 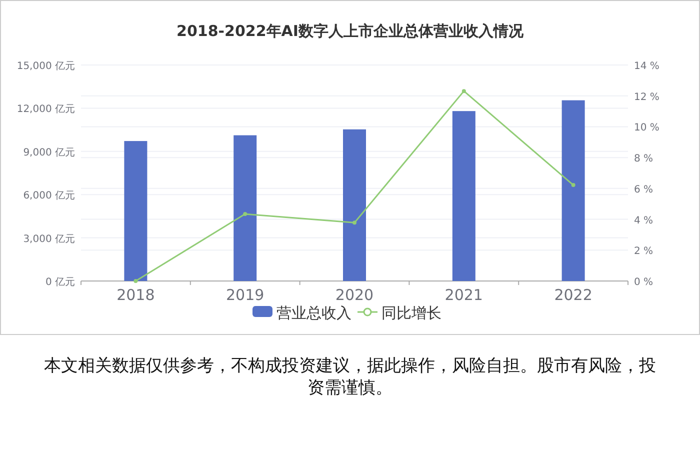 What do you see at coordinates (60, 282) in the screenshot?
I see `y-tick-label: 0 亿元` at bounding box center [60, 282].